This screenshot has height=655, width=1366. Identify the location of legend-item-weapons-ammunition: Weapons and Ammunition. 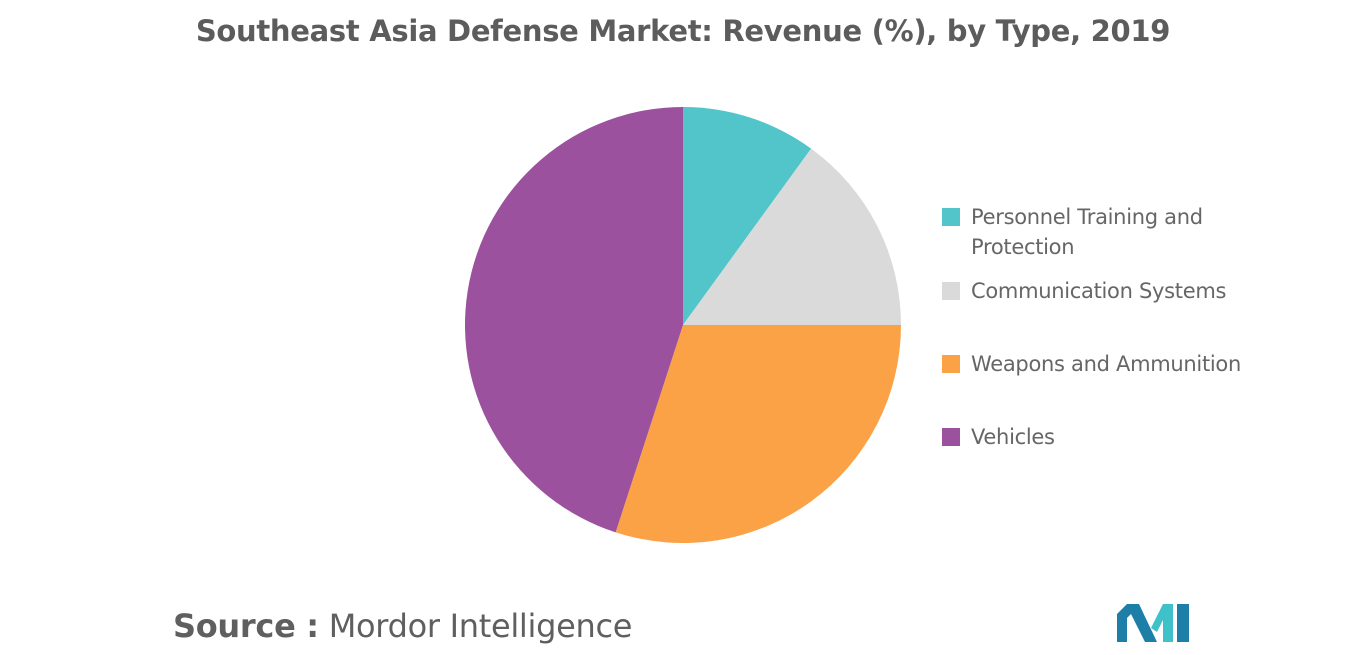
(1091, 365).